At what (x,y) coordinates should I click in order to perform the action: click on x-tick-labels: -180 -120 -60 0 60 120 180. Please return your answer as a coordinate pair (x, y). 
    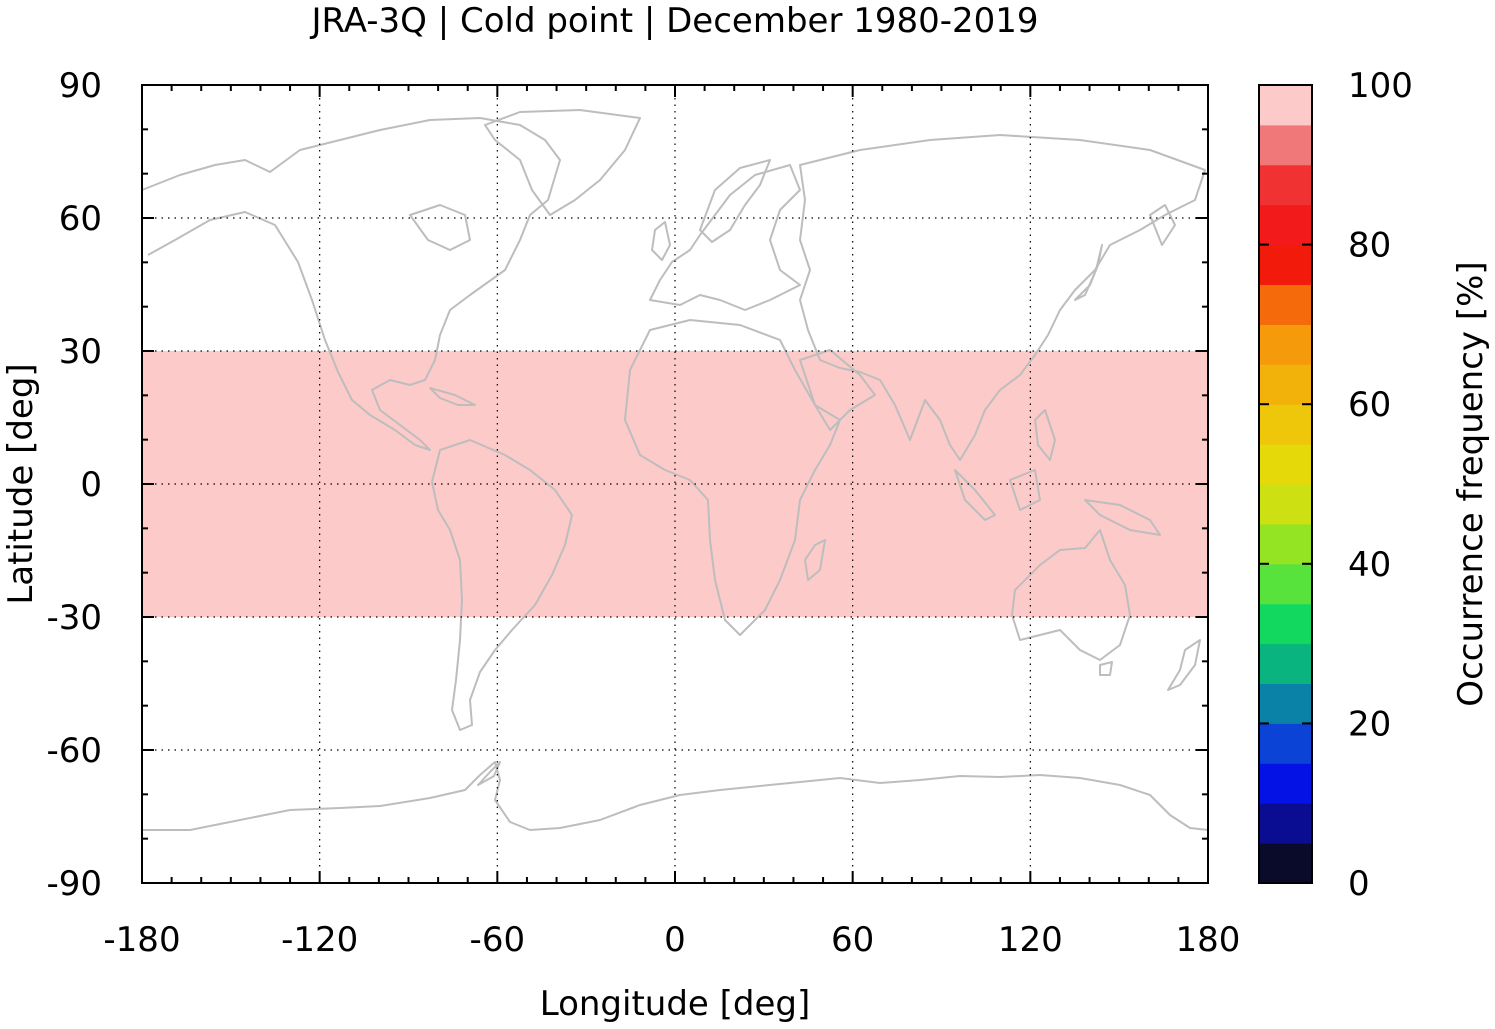
    Looking at the image, I should click on (671, 940).